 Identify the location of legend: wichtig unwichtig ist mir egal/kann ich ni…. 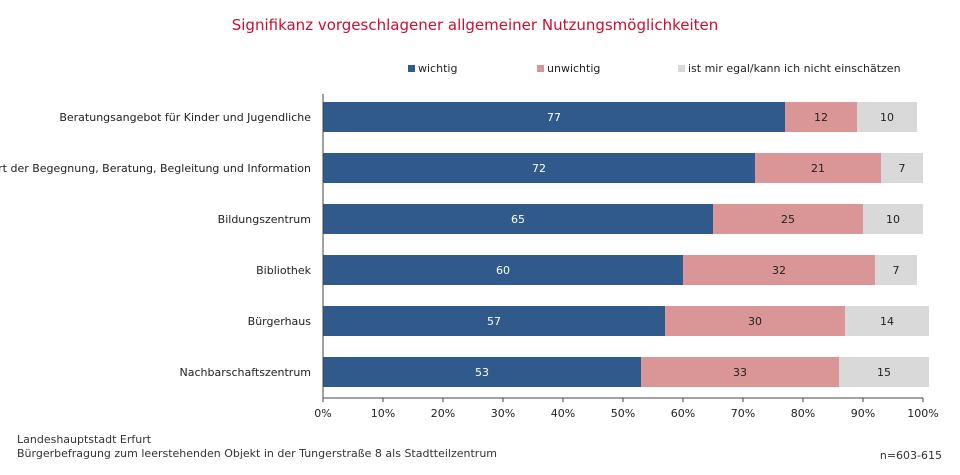
(654, 68).